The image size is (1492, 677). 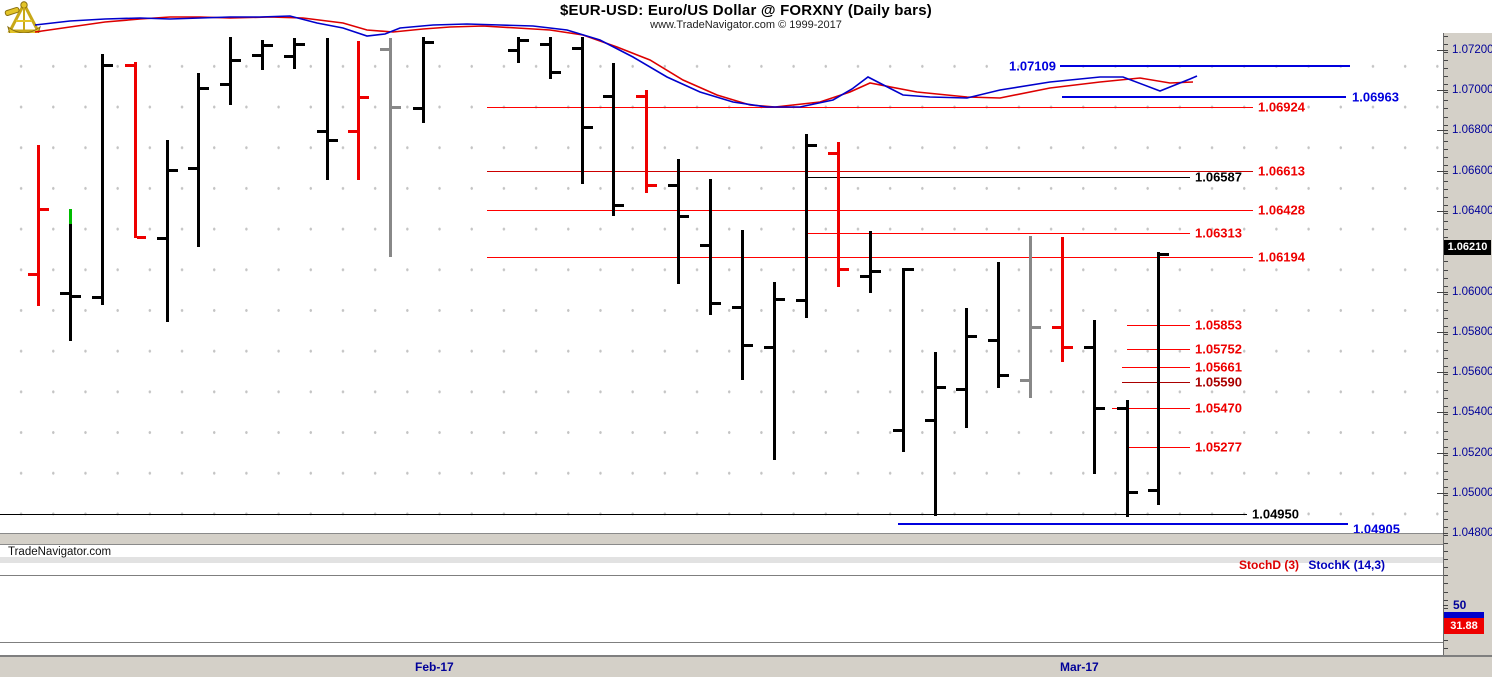 I want to click on price-level-label: 1.05470, so click(x=1218, y=408).